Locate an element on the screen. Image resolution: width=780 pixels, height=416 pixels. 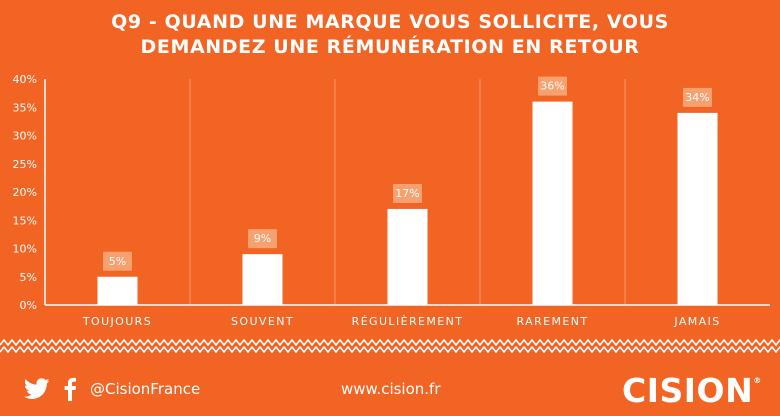
x-tick-label: JAMAIS is located at coordinates (696, 321).